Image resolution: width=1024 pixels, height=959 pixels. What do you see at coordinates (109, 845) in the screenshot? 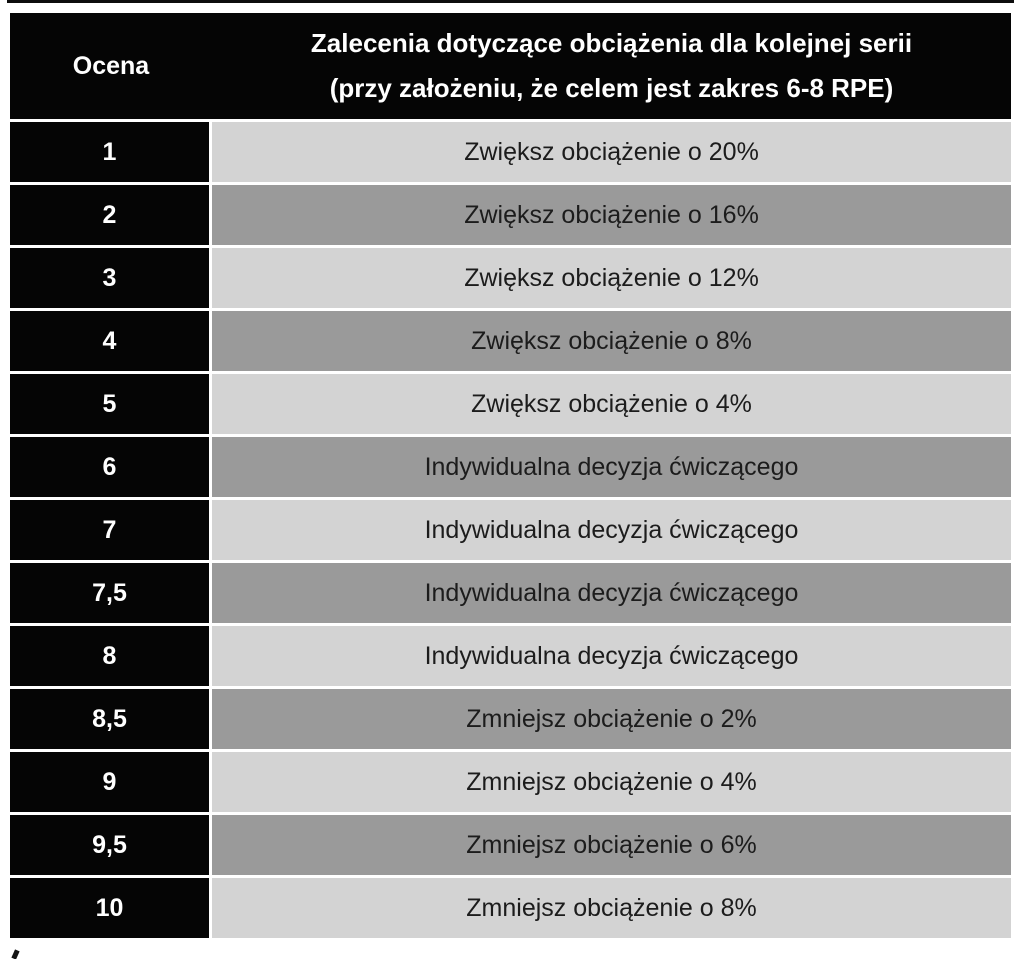
I see `rating-cell: 9,5` at bounding box center [109, 845].